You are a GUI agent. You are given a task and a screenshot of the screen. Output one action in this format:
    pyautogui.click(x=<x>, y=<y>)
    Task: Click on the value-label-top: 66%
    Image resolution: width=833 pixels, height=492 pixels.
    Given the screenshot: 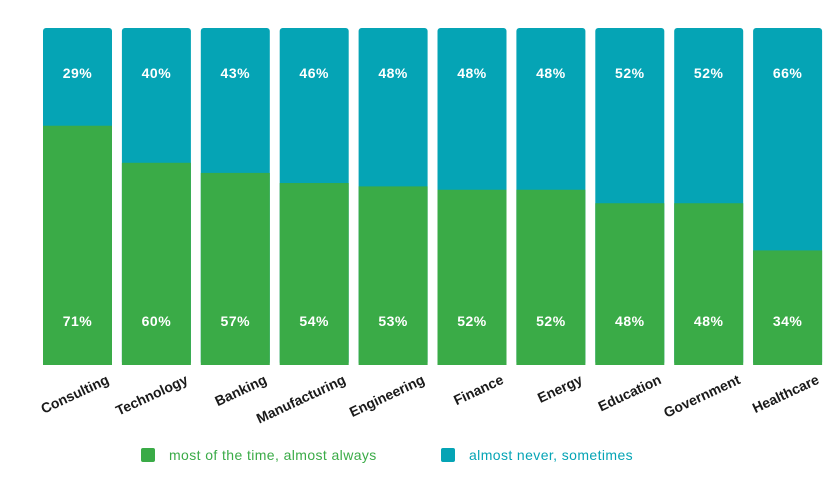 What is the action you would take?
    pyautogui.click(x=788, y=73)
    